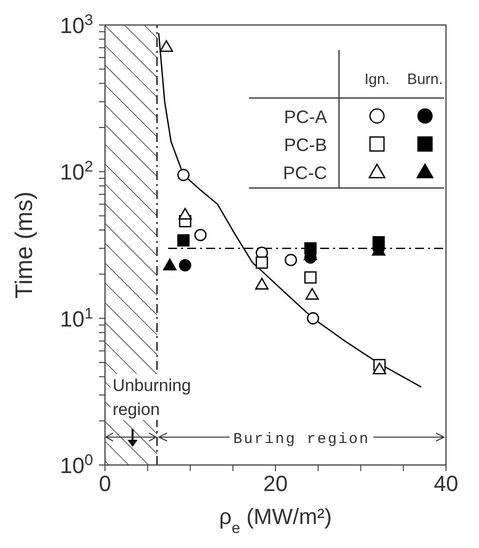  I want to click on annotation: Ign., so click(377, 79).